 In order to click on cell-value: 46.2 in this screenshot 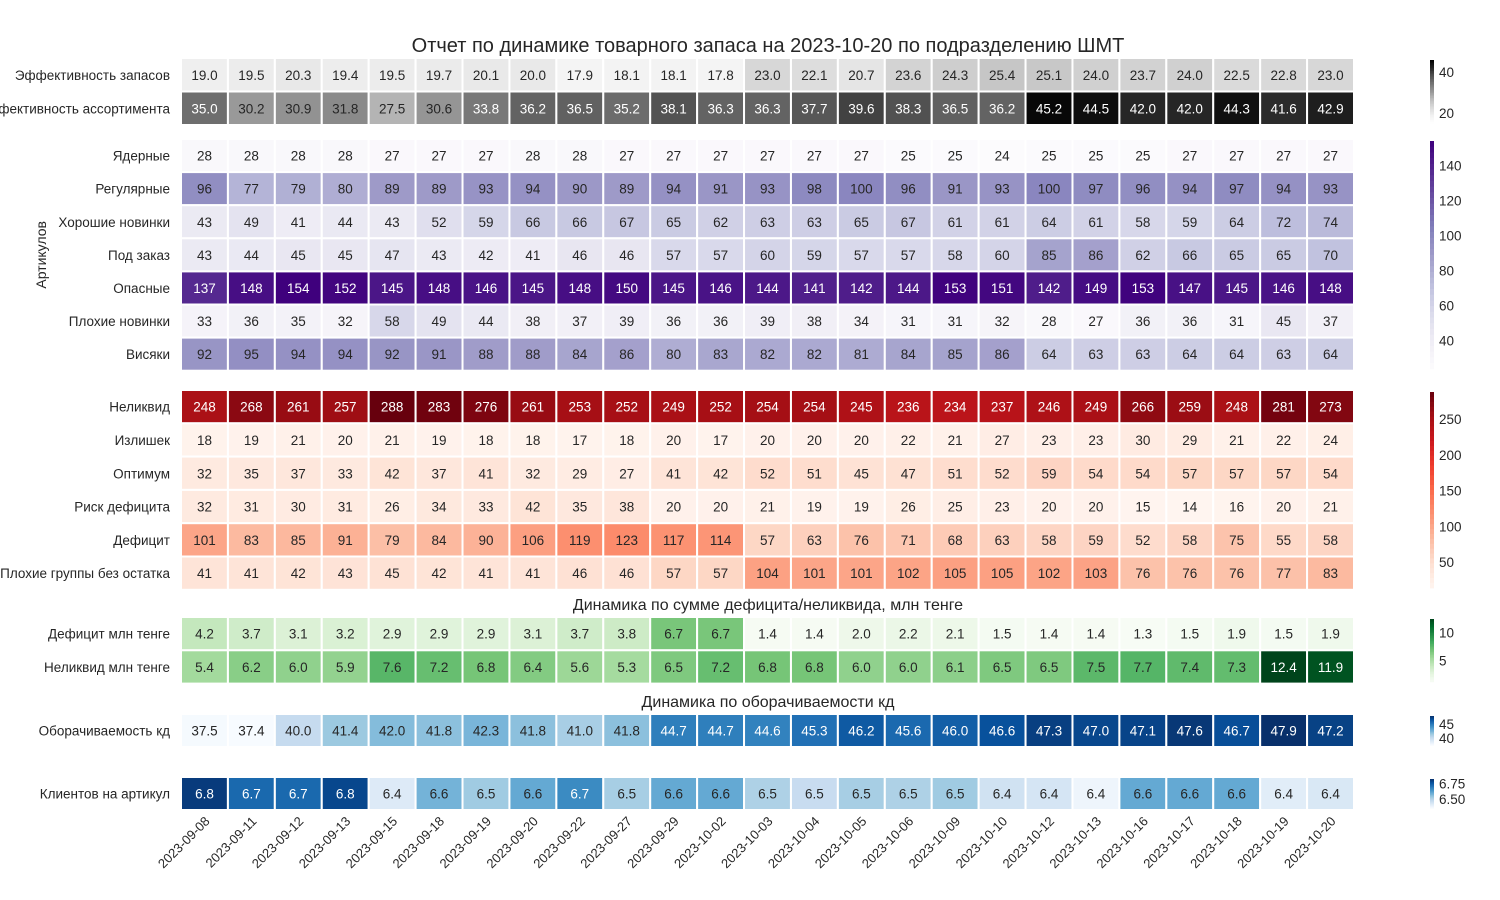, I will do `click(861, 731)`.